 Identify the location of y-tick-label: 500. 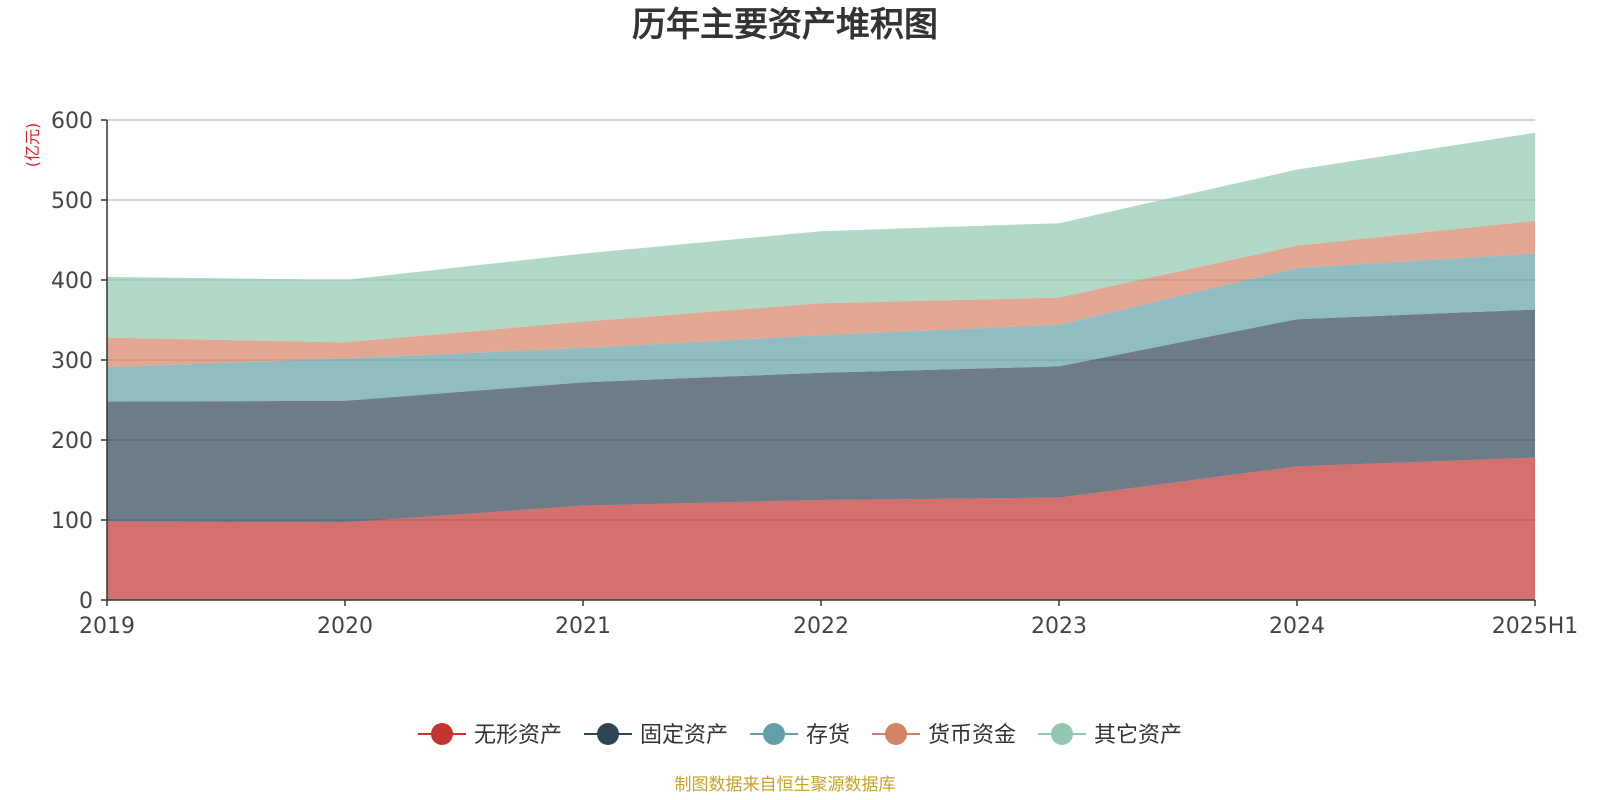
(72, 201).